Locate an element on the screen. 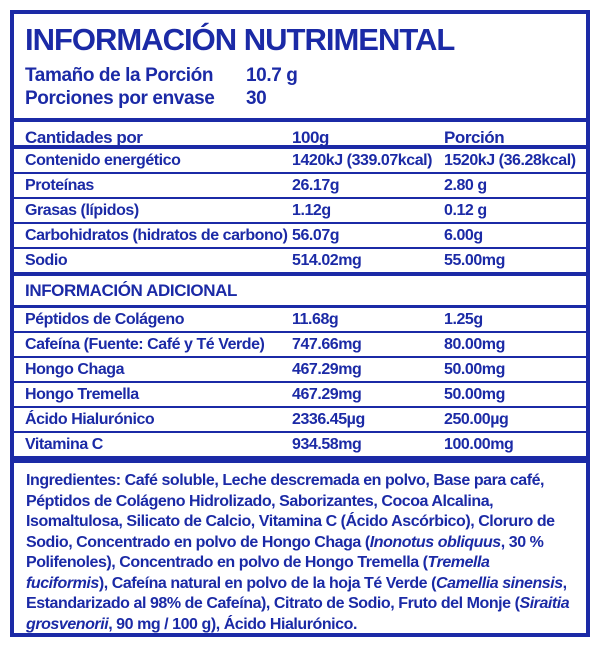 This screenshot has height=647, width=600. row-value-portion: 1.25g is located at coordinates (463, 319).